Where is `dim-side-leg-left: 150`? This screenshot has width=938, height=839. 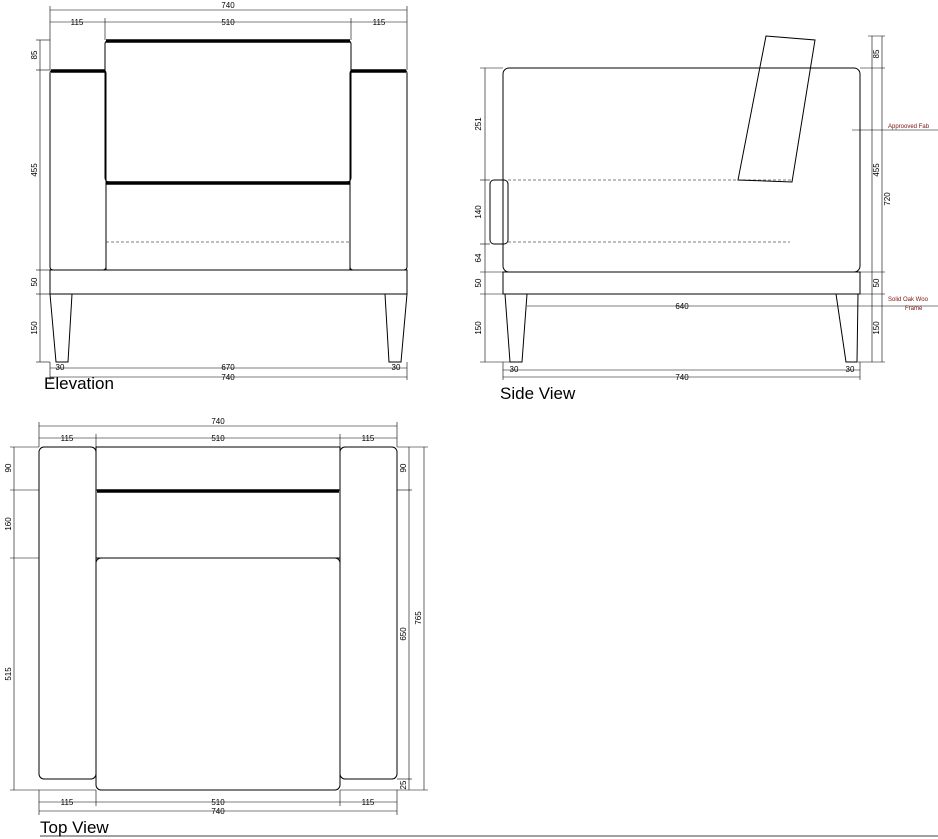
dim-side-leg-left: 150 is located at coordinates (478, 328).